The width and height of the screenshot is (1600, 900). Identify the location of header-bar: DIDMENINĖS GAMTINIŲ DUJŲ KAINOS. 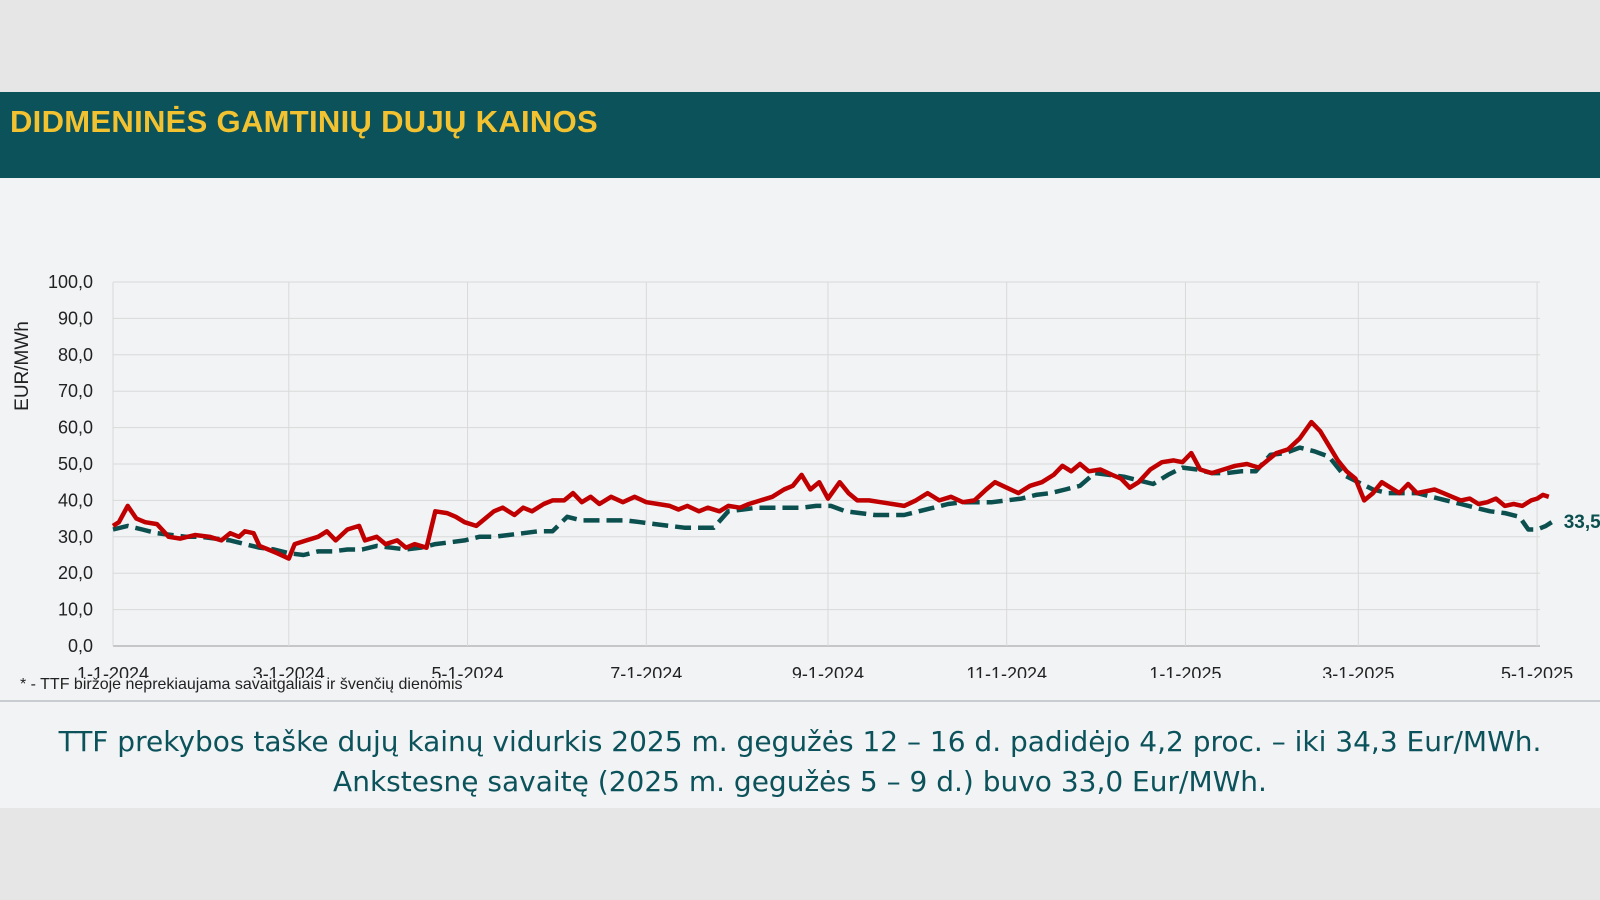
(800, 135).